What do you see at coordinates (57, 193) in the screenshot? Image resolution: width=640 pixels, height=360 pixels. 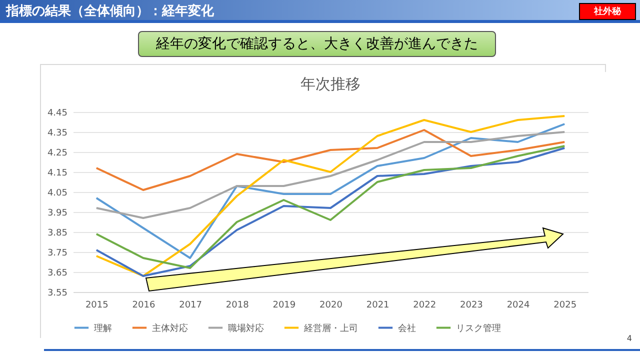 I see `y-tick-label: 4.05` at bounding box center [57, 193].